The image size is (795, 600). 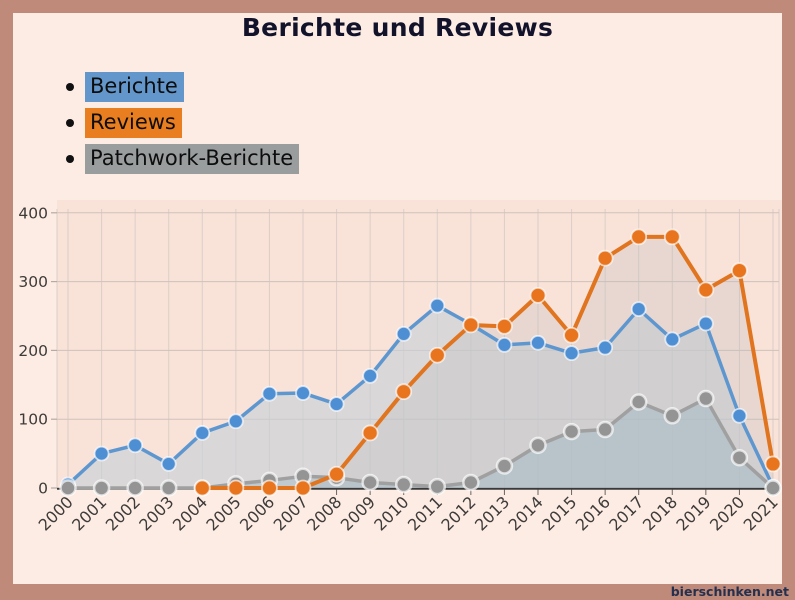 I want to click on x-tick-label: 2009, so click(x=358, y=513).